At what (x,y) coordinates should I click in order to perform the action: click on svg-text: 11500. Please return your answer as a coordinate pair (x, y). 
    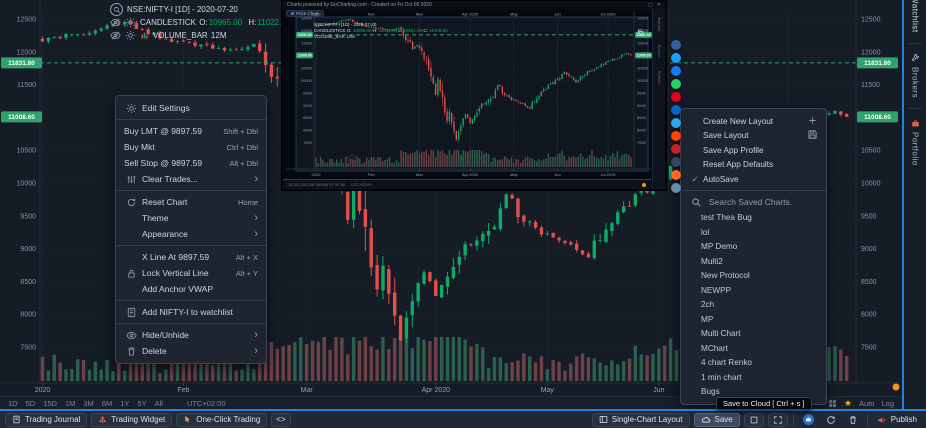
    Looking at the image, I should click on (643, 43).